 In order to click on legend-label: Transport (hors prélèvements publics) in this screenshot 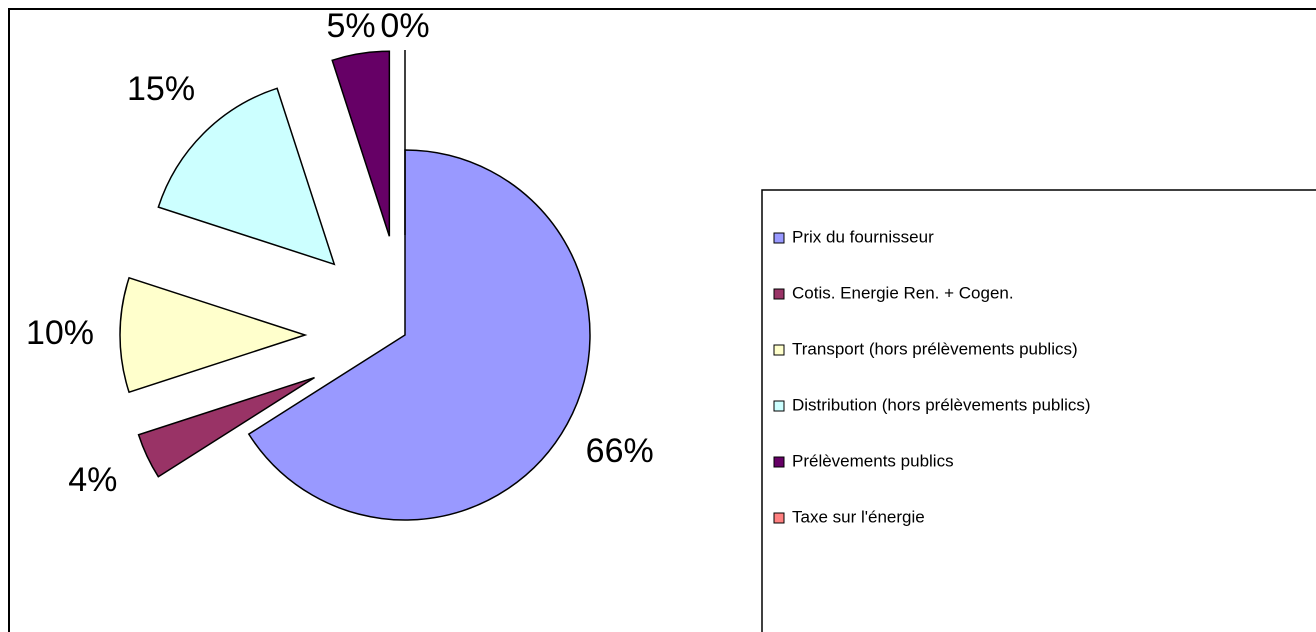, I will do `click(935, 348)`.